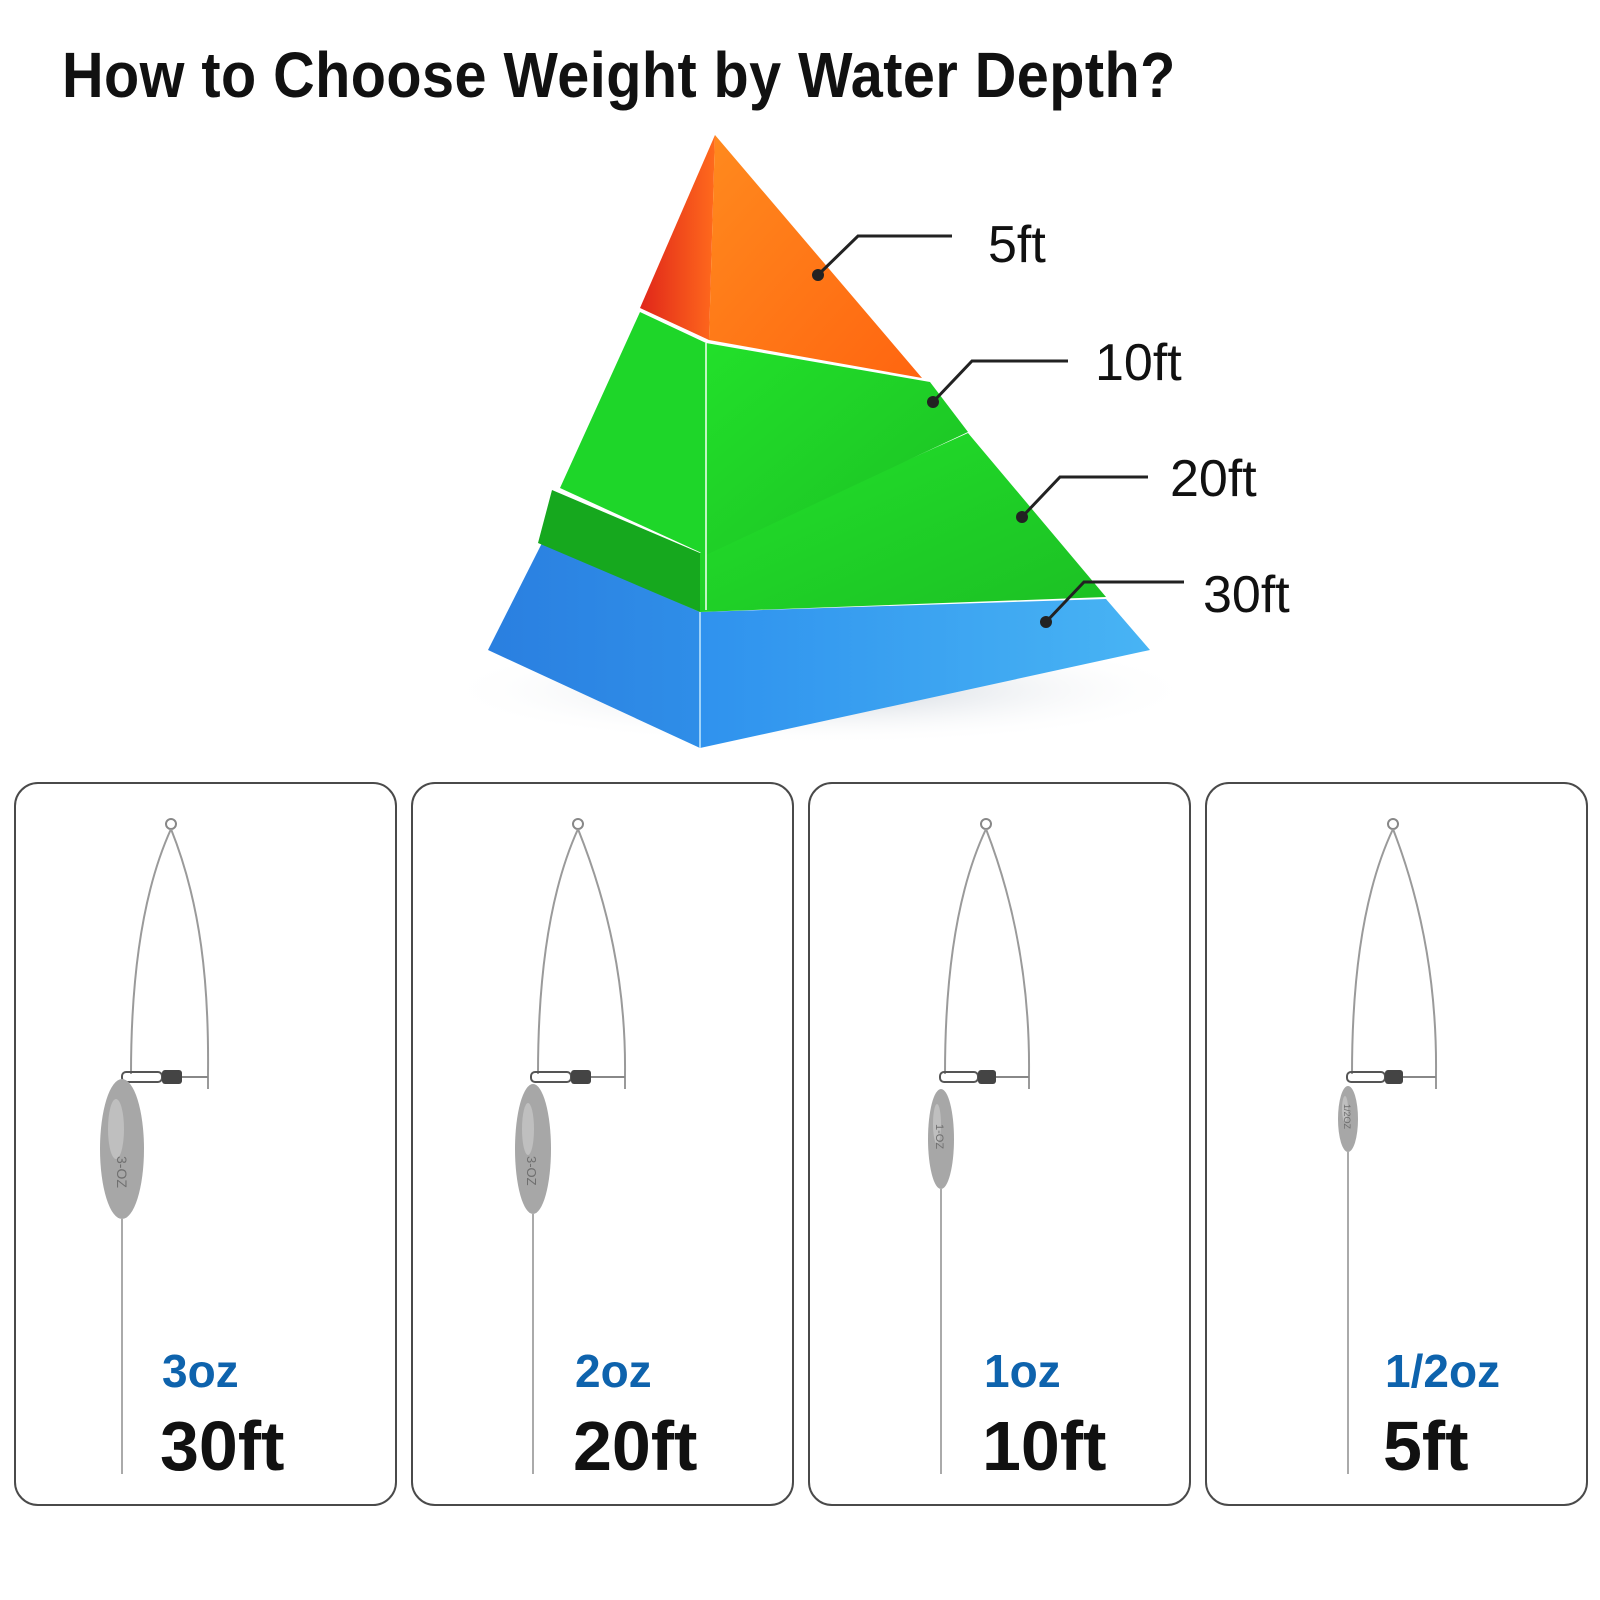  I want to click on pyramid-layer-10ft-left, so click(633, 433).